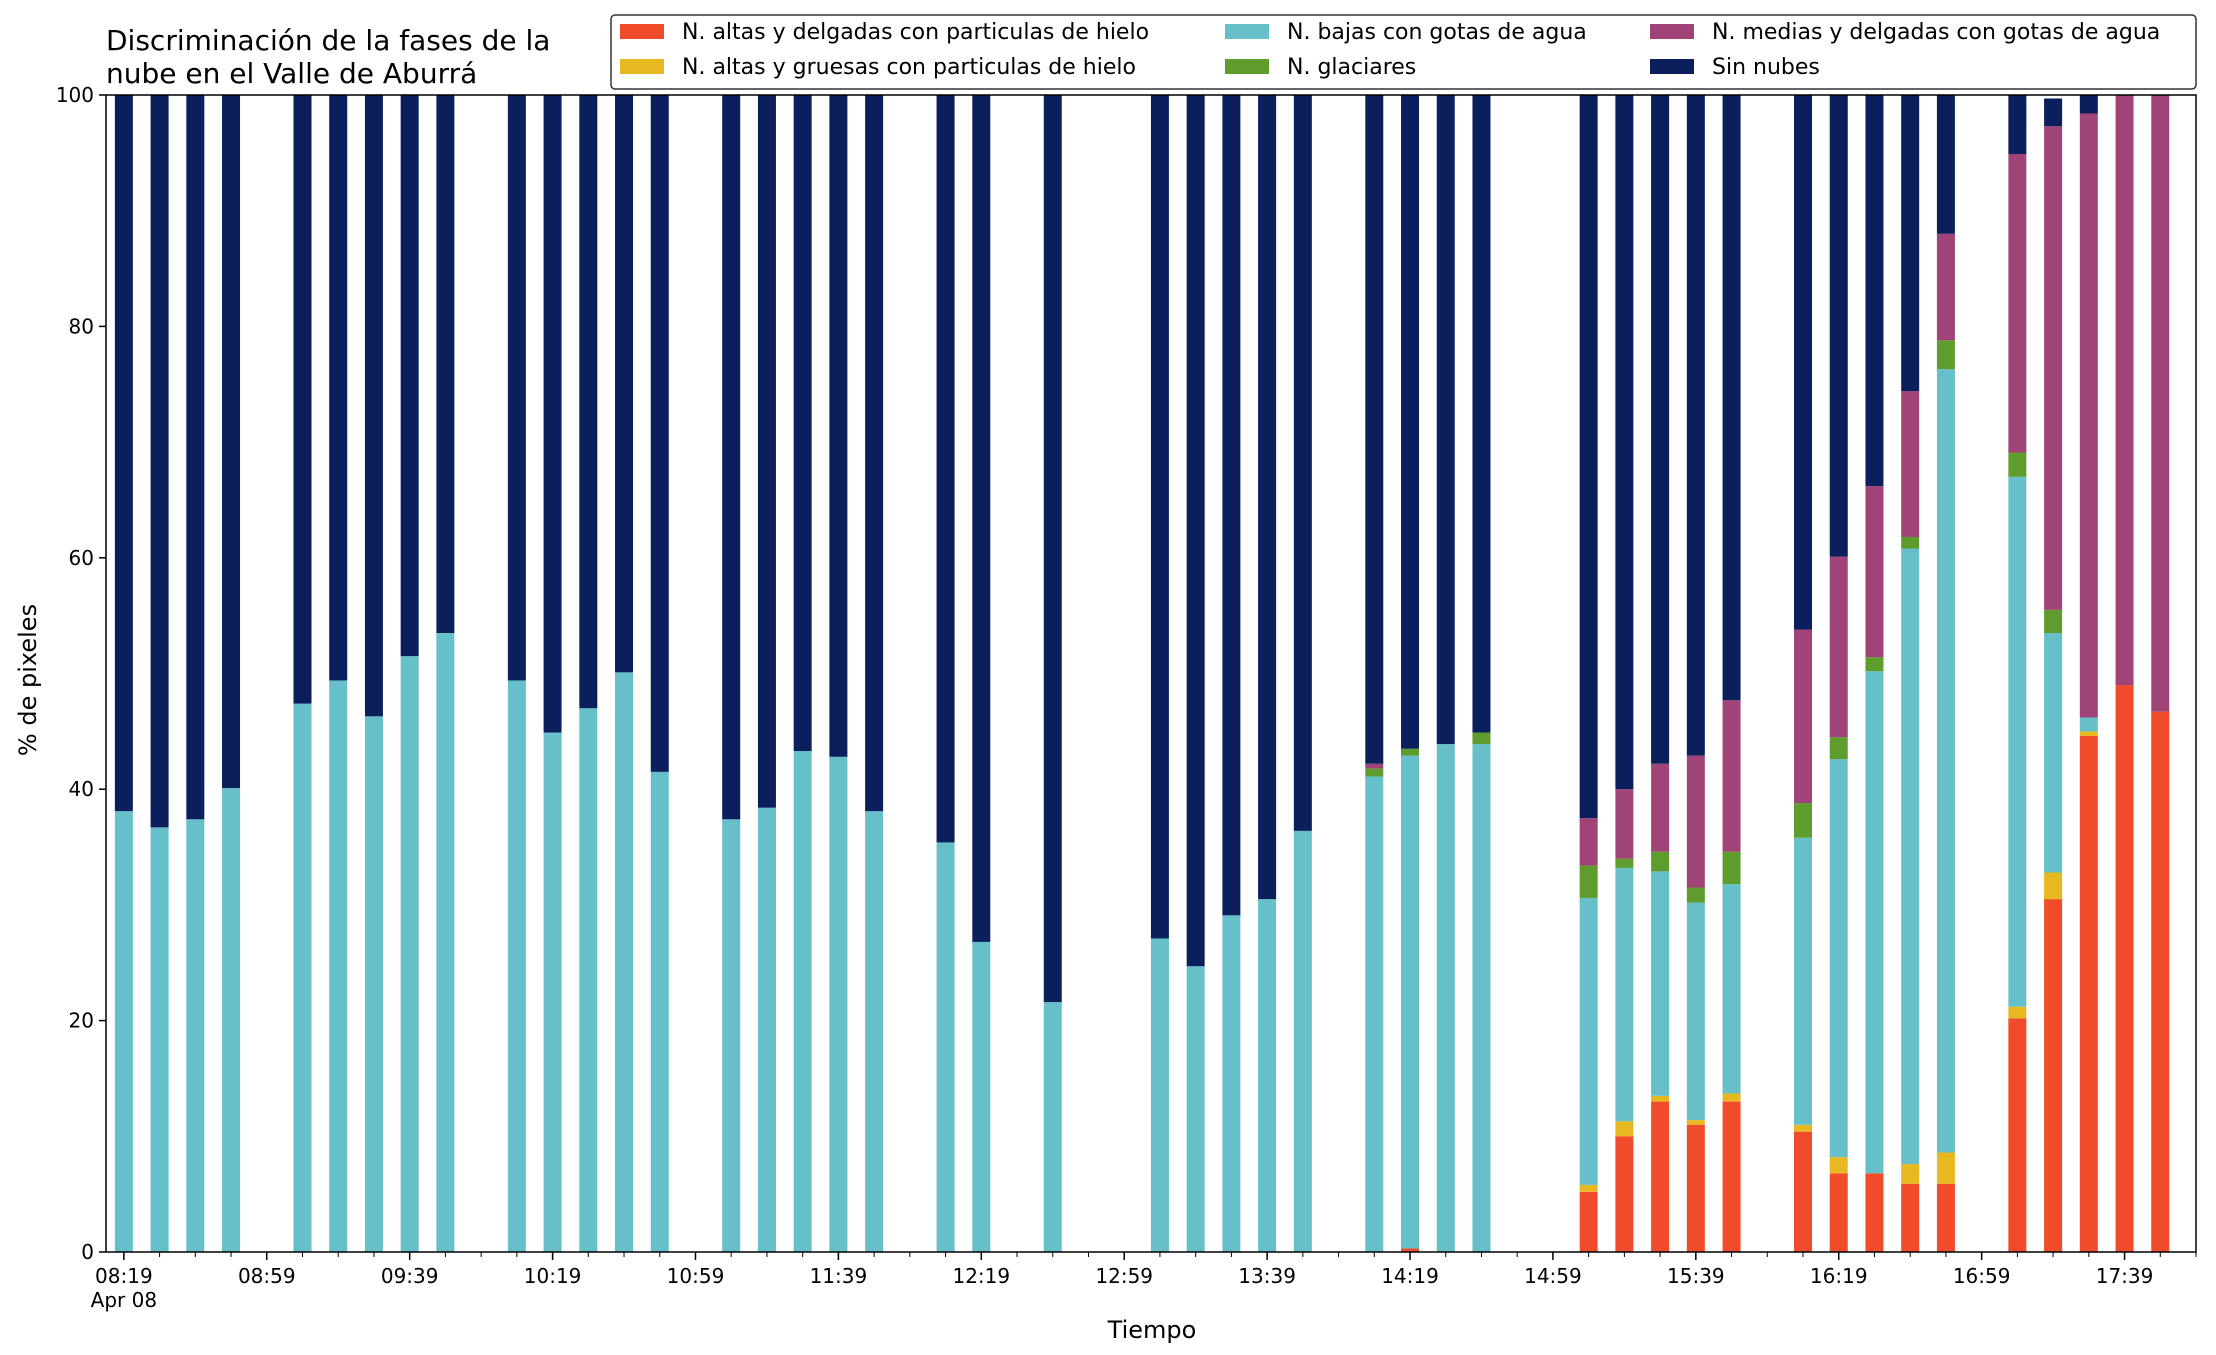 This screenshot has height=1355, width=2216. What do you see at coordinates (75, 95) in the screenshot?
I see `y-tick-label: 100` at bounding box center [75, 95].